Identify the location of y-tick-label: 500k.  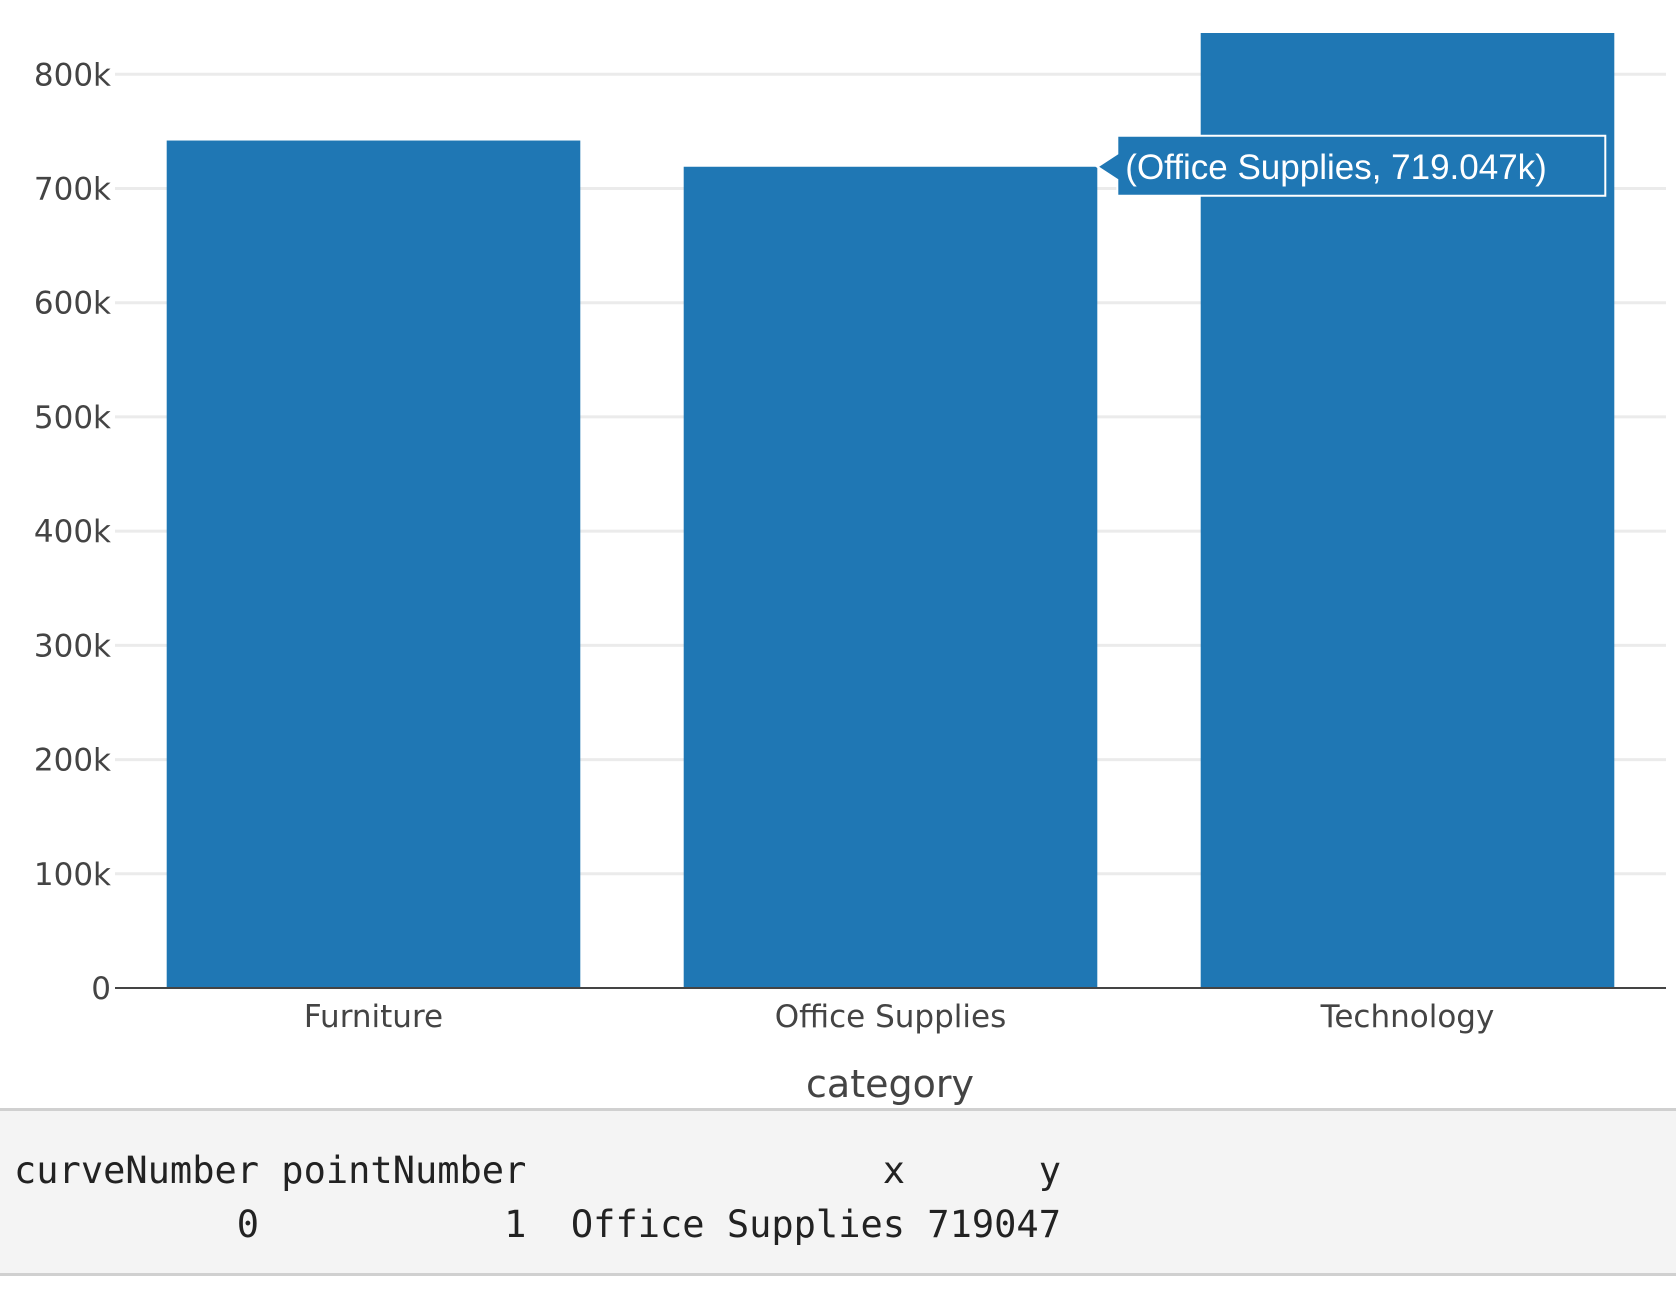
(72, 418).